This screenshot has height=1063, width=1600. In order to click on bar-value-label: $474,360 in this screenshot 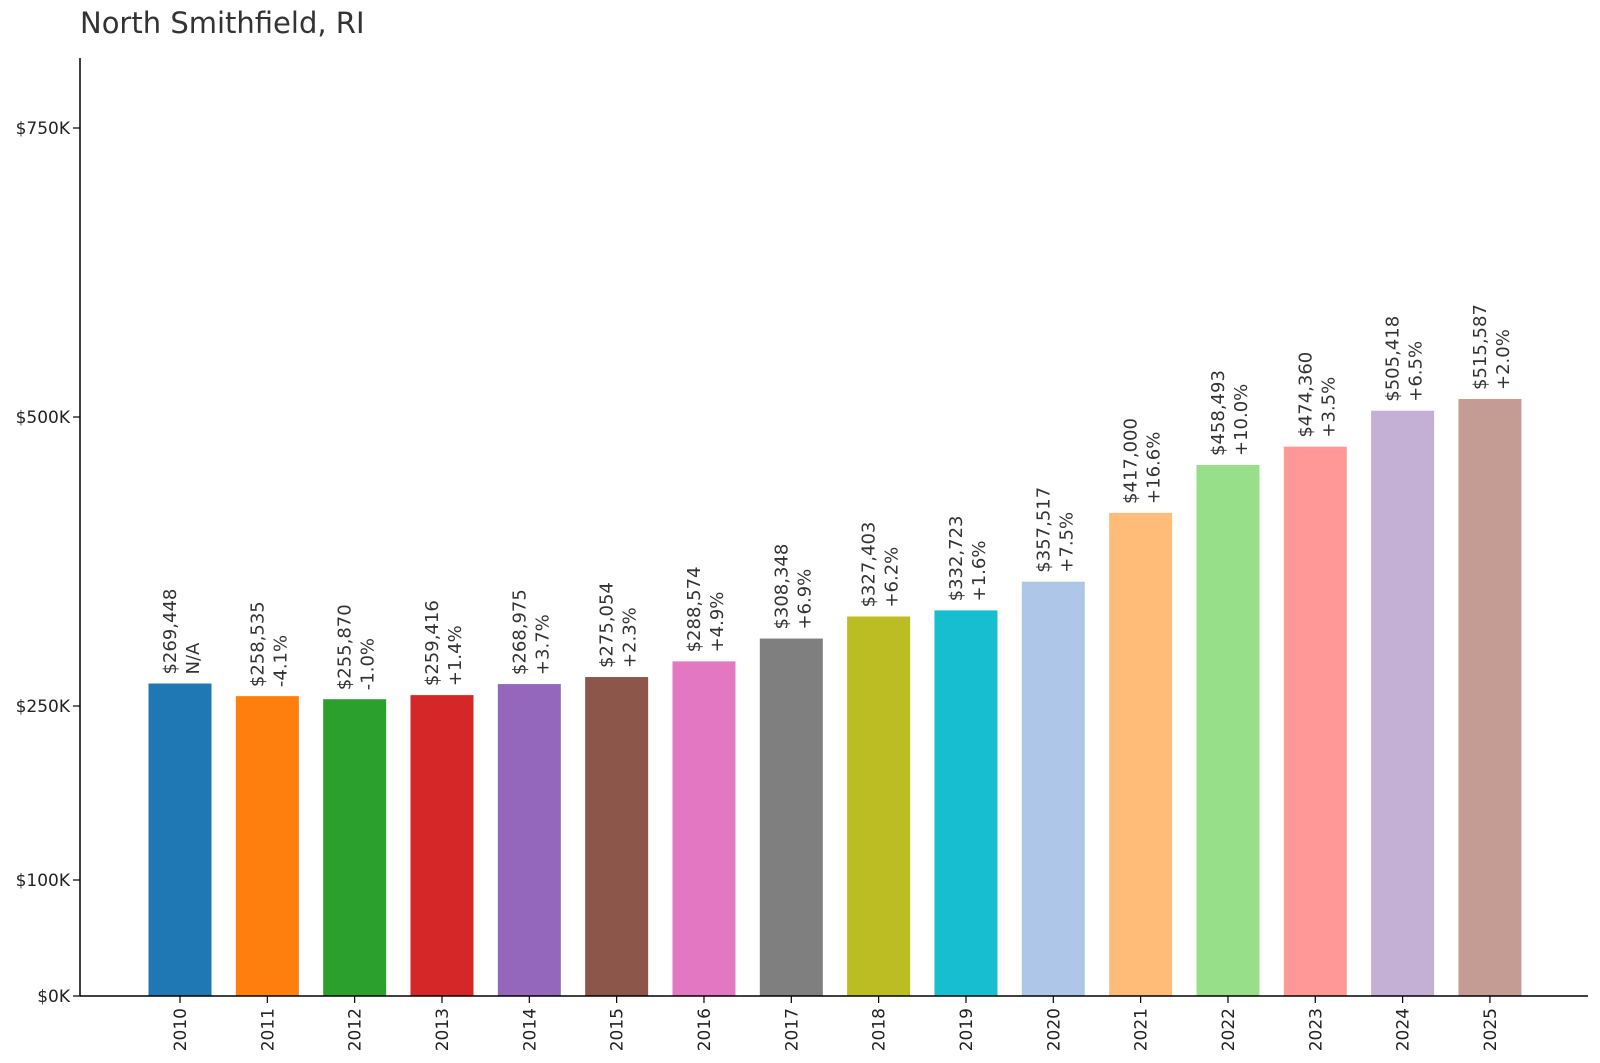, I will do `click(1305, 395)`.